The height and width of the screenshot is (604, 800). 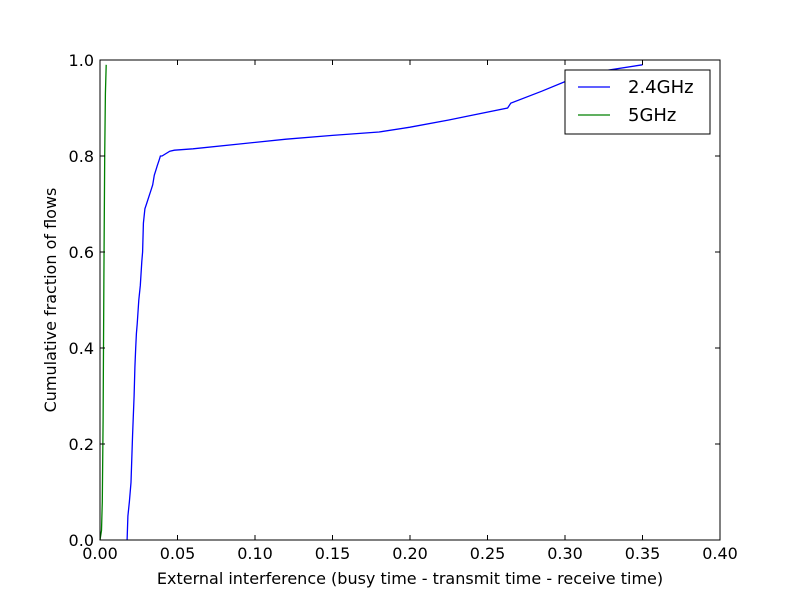 I want to click on x-tick-label: 0.30, so click(x=565, y=553).